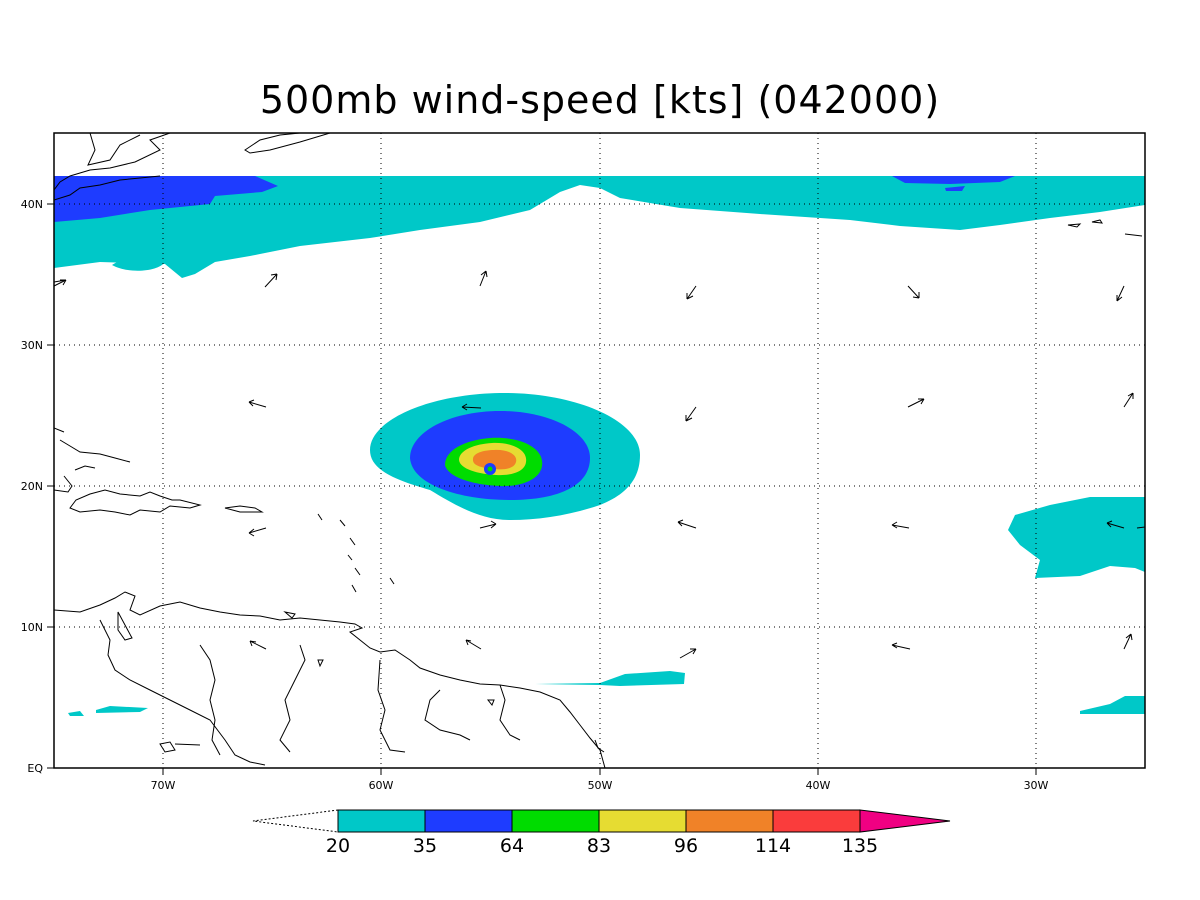  Describe the element at coordinates (610, 678) in the screenshot. I see `south-wind-patch` at that location.